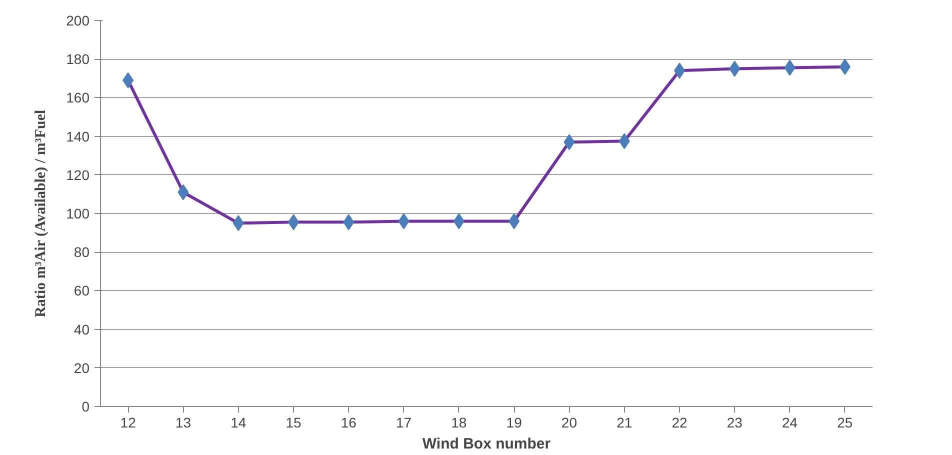 The height and width of the screenshot is (455, 952). I want to click on x-tick-label: 16, so click(348, 422).